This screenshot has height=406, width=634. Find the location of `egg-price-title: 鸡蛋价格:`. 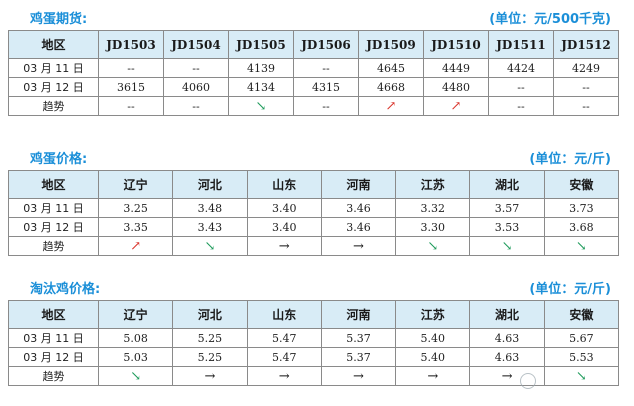

egg-price-title: 鸡蛋价格: is located at coordinates (59, 159).